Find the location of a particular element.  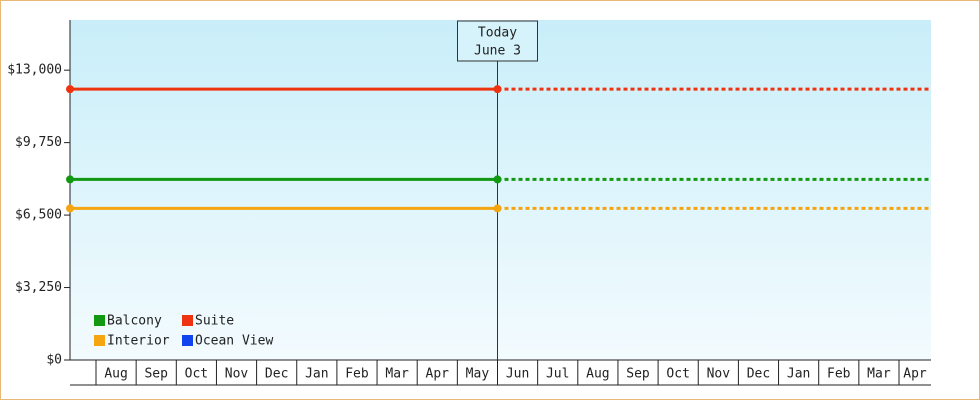

x-tick-label: Jun is located at coordinates (517, 374).